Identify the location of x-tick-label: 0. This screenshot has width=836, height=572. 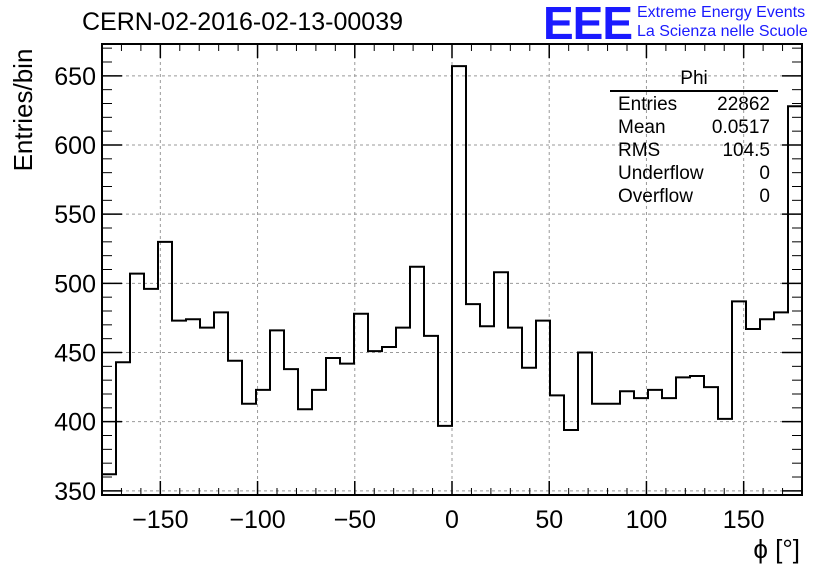
(452, 520).